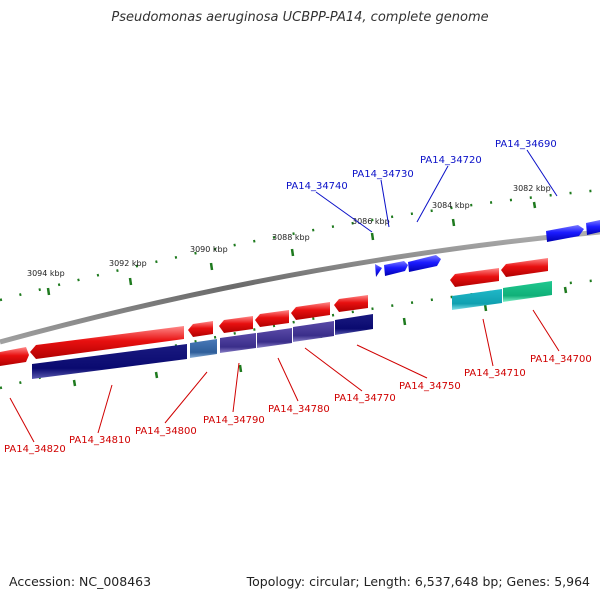  Describe the element at coordinates (209, 249) in the screenshot. I see `tick-label: 3090 kbp` at that location.